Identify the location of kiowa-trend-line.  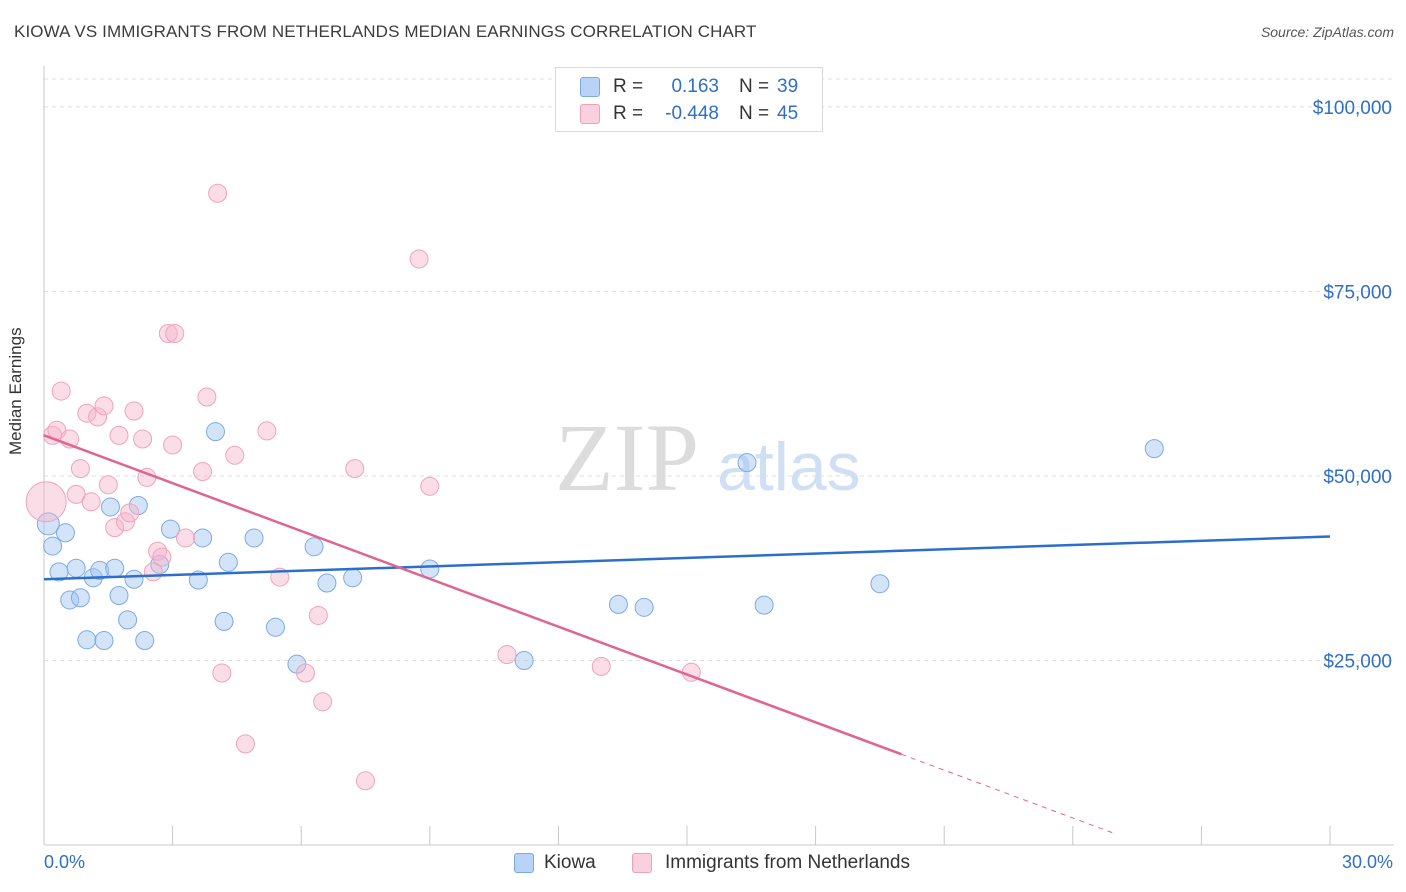
(687, 558).